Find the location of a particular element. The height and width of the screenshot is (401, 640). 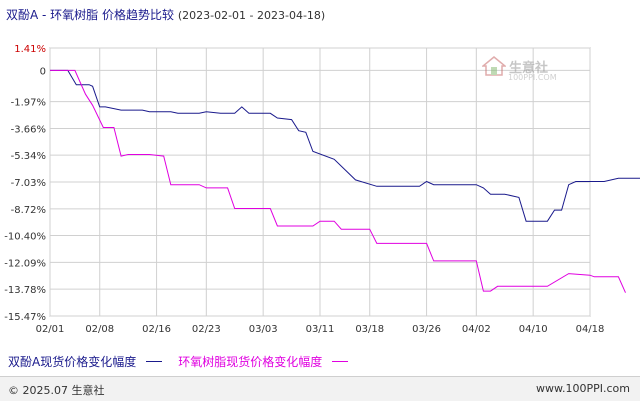

x-tick-label: 03/03 is located at coordinates (263, 329).